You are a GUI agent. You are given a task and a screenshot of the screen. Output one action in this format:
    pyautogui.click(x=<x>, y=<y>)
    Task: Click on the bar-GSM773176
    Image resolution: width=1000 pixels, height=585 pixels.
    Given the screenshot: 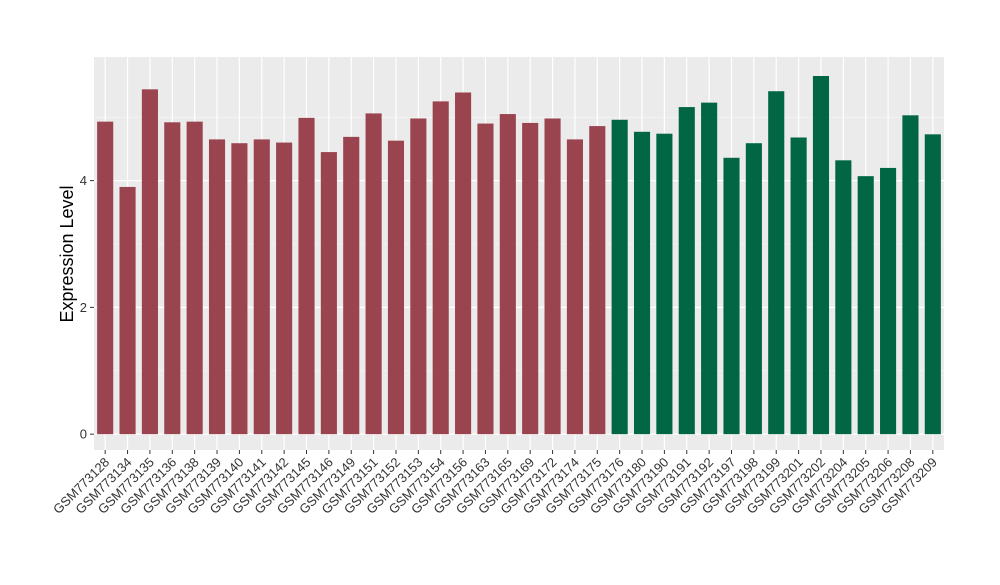 What is the action you would take?
    pyautogui.click(x=619, y=277)
    